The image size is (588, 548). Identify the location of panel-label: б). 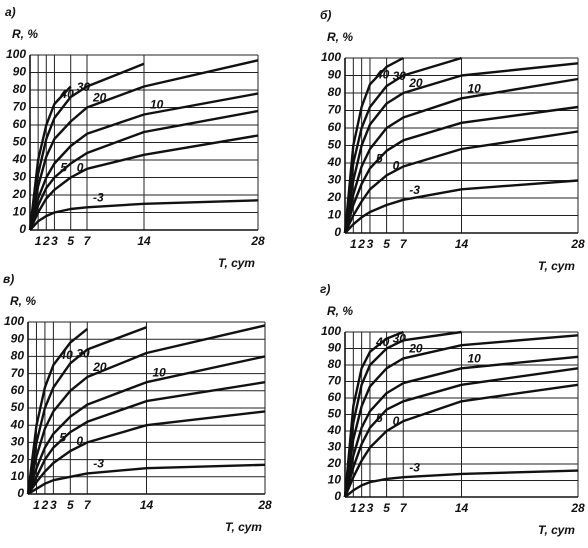
(325, 15).